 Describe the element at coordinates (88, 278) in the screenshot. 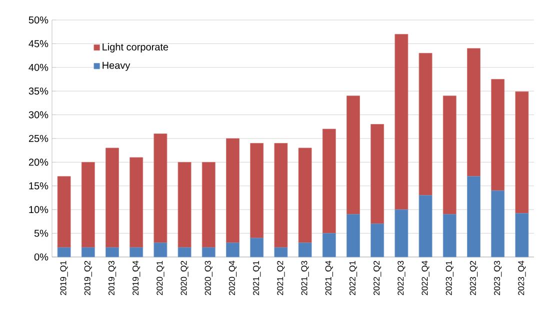

I see `x-tick-label: 2019_Q2` at that location.